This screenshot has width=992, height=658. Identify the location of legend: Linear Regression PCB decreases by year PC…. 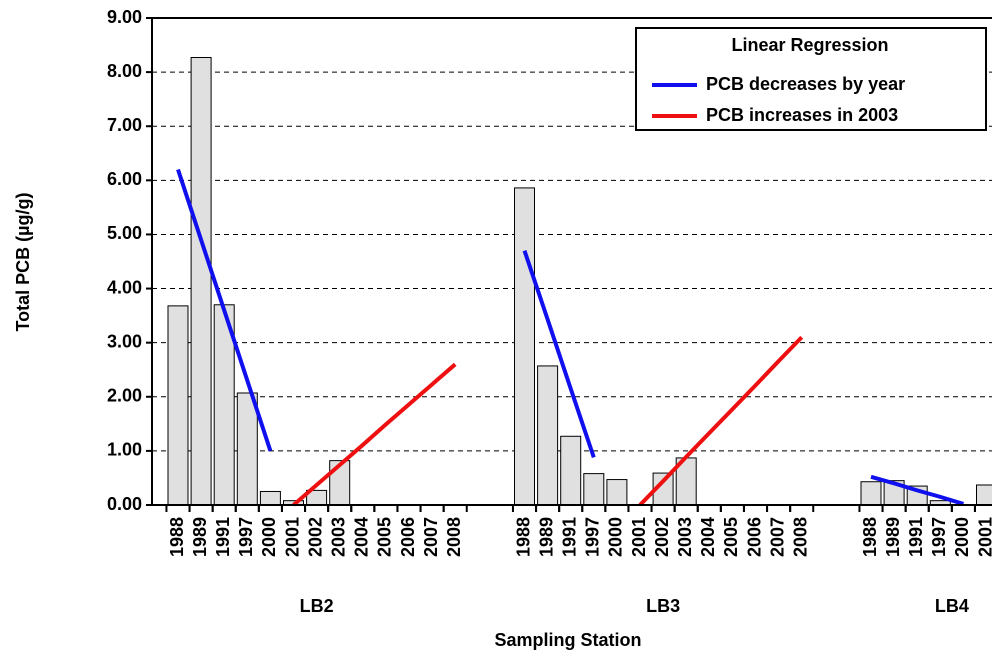
(811, 79).